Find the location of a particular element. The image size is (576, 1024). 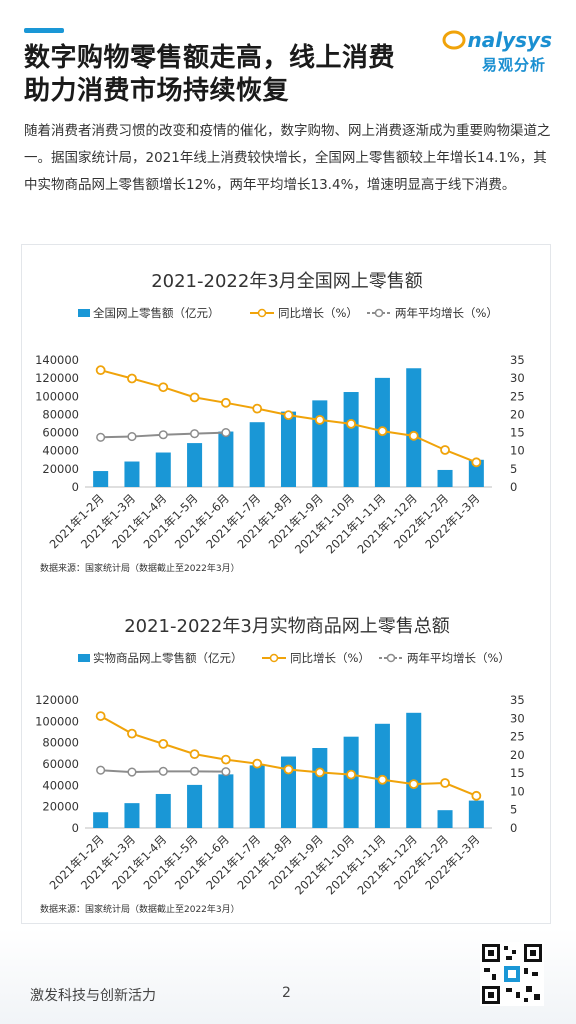

c2-right-tick-label: 35 is located at coordinates (517, 700).